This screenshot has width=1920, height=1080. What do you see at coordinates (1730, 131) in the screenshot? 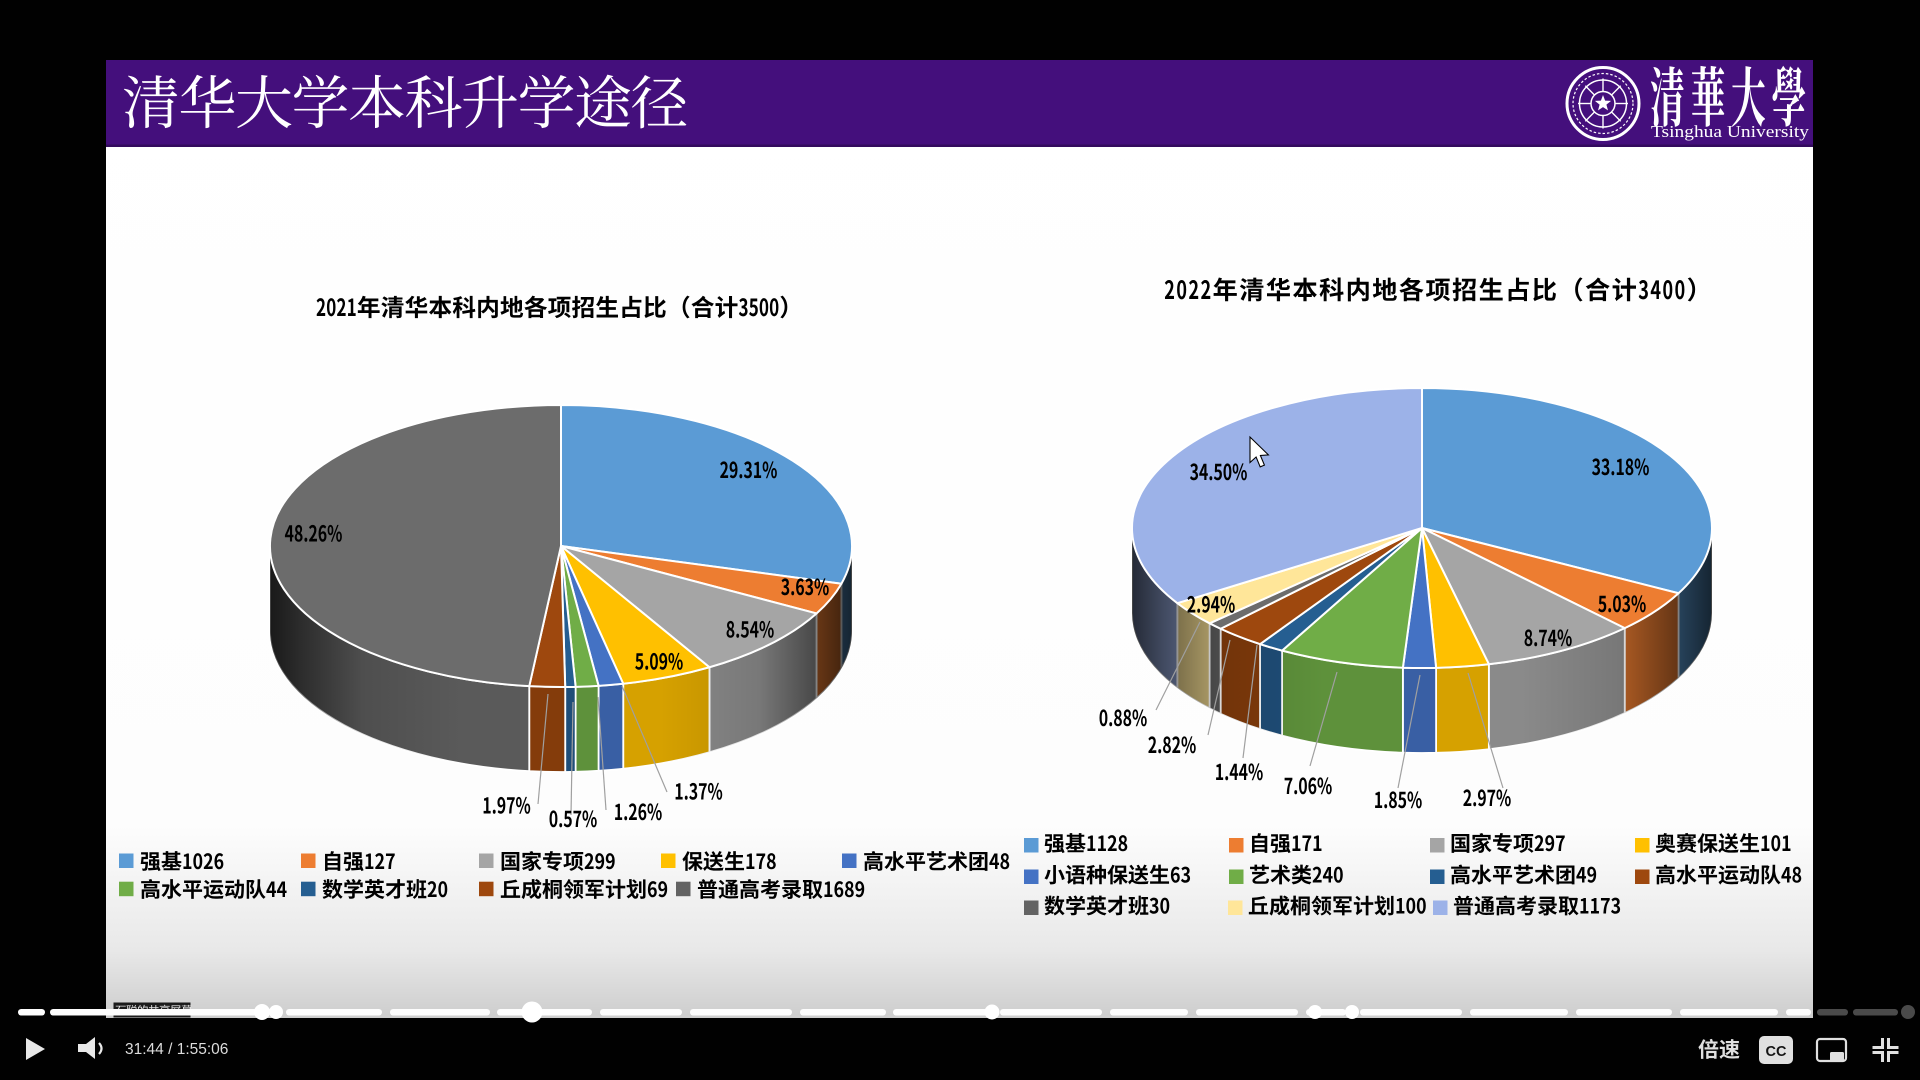
I see `svg-text: Tsinghua University` at bounding box center [1730, 131].